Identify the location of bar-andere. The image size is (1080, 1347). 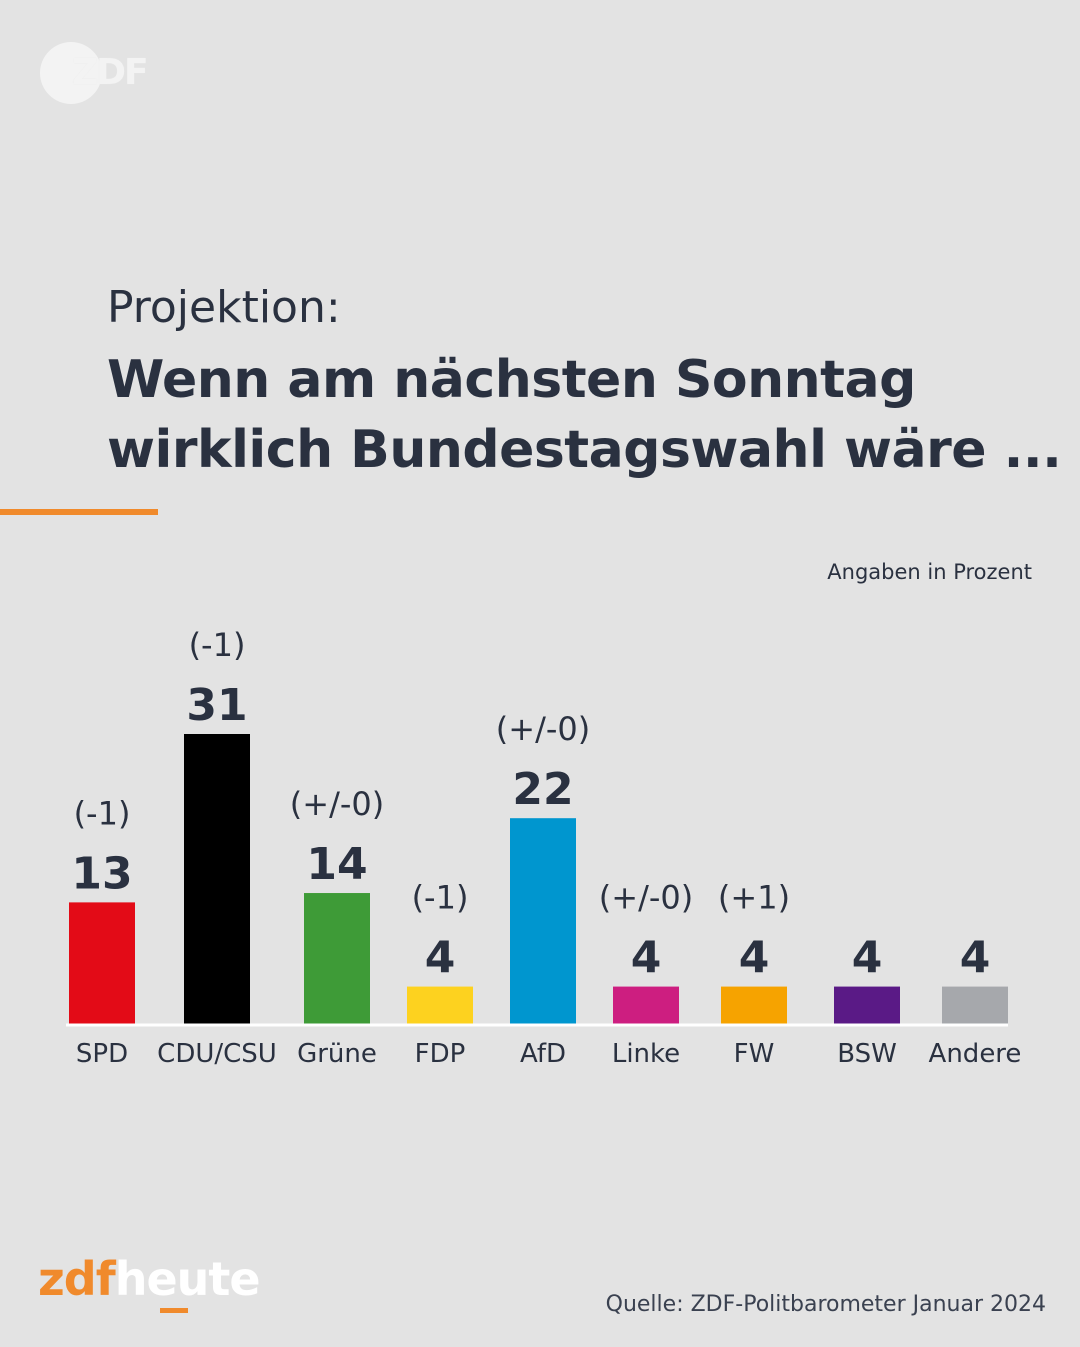
(975, 1005).